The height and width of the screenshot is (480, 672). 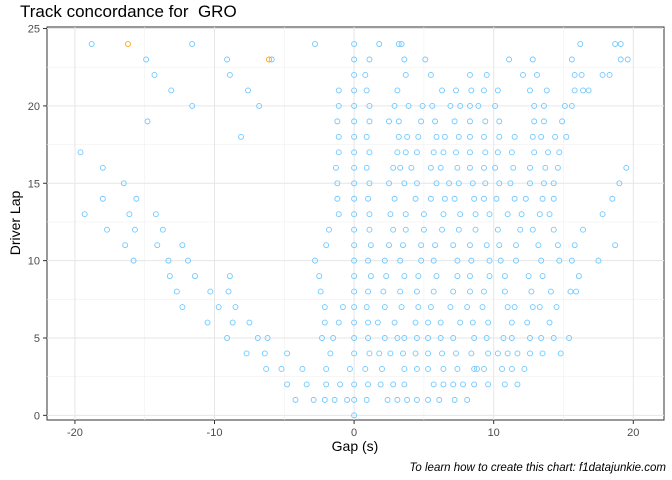 What do you see at coordinates (34, 262) in the screenshot?
I see `y-tick-label: 10` at bounding box center [34, 262].